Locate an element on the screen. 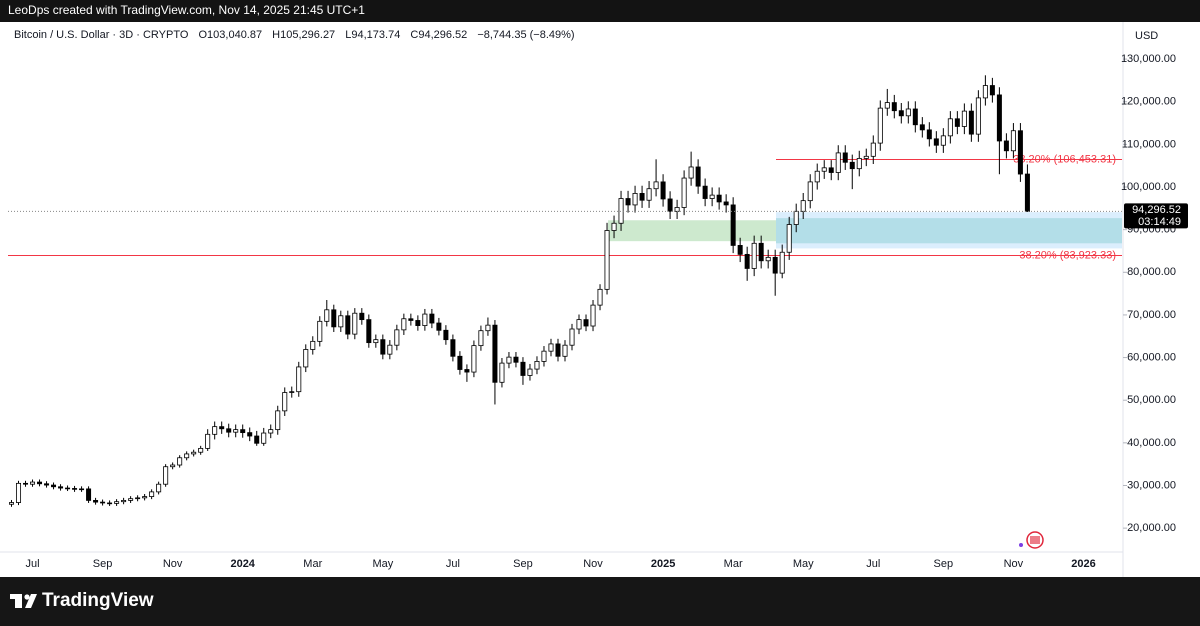 The height and width of the screenshot is (626, 1200). x-tick-label: Nov is located at coordinates (593, 564).